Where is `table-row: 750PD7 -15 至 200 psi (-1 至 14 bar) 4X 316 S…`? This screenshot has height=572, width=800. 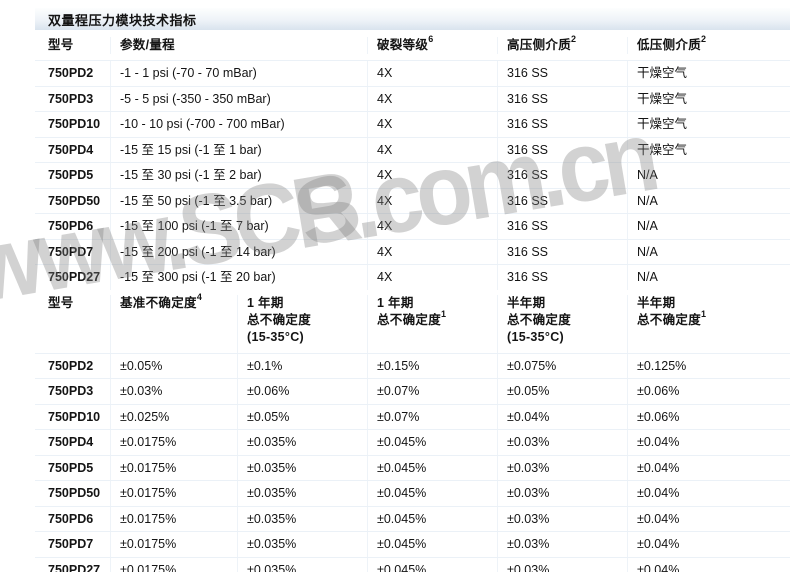
table-row: 750PD7 -15 至 200 psi (-1 至 14 bar) 4X 316 S… is located at coordinates (412, 251).